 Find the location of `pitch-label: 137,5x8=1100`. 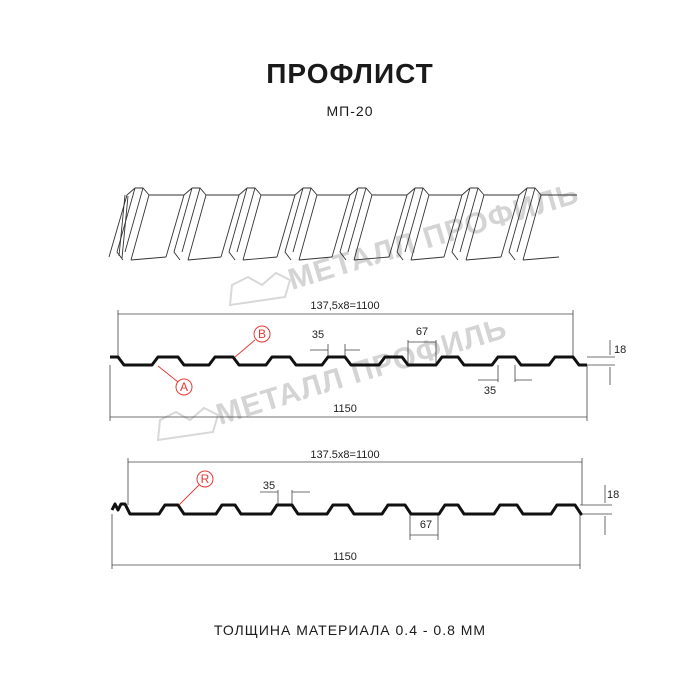

pitch-label: 137,5x8=1100 is located at coordinates (344, 306).